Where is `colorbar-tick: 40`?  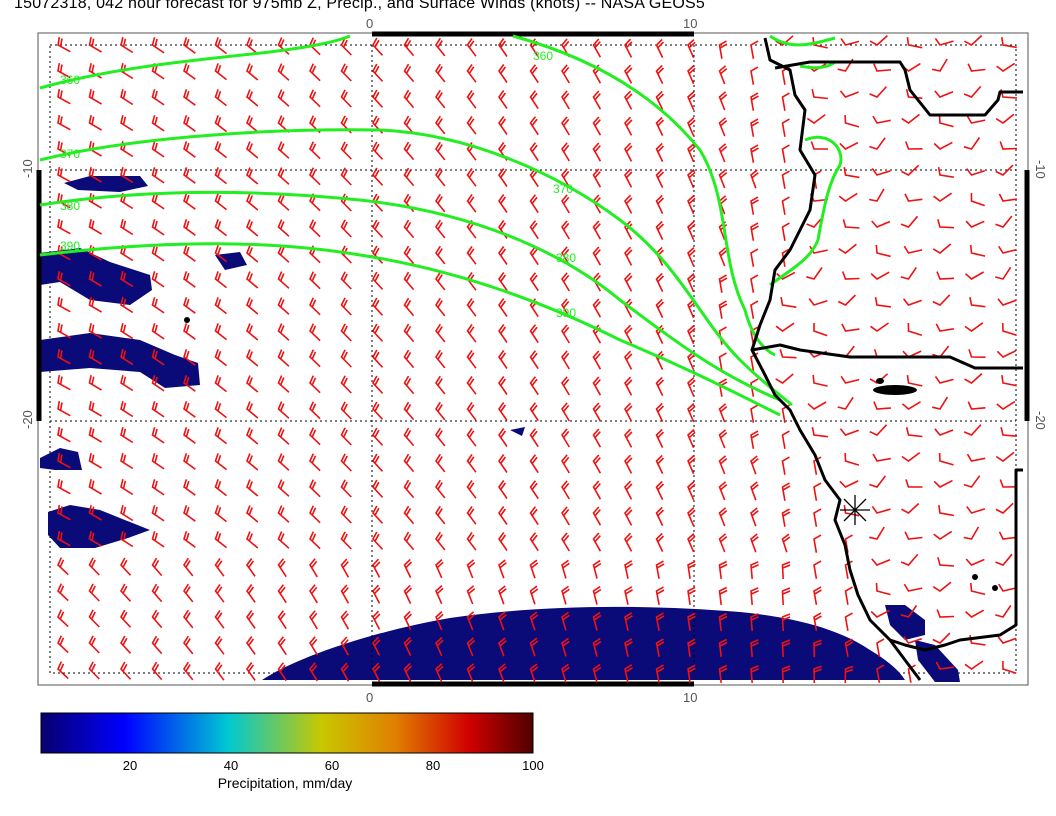
colorbar-tick: 40 is located at coordinates (231, 765).